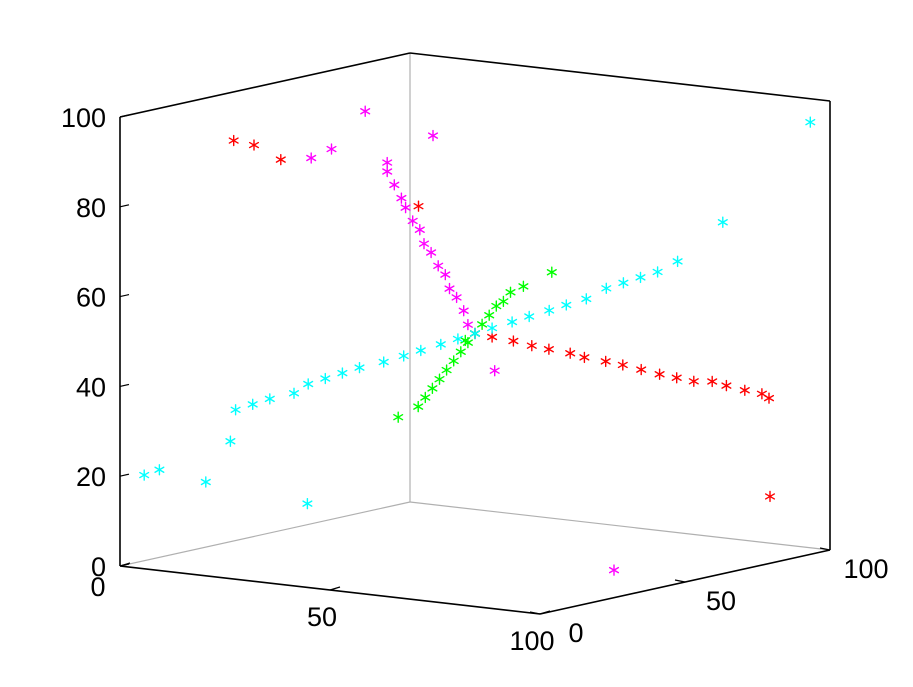  Describe the element at coordinates (620, 526) in the screenshot. I see `back-floor-edge-y1` at that location.